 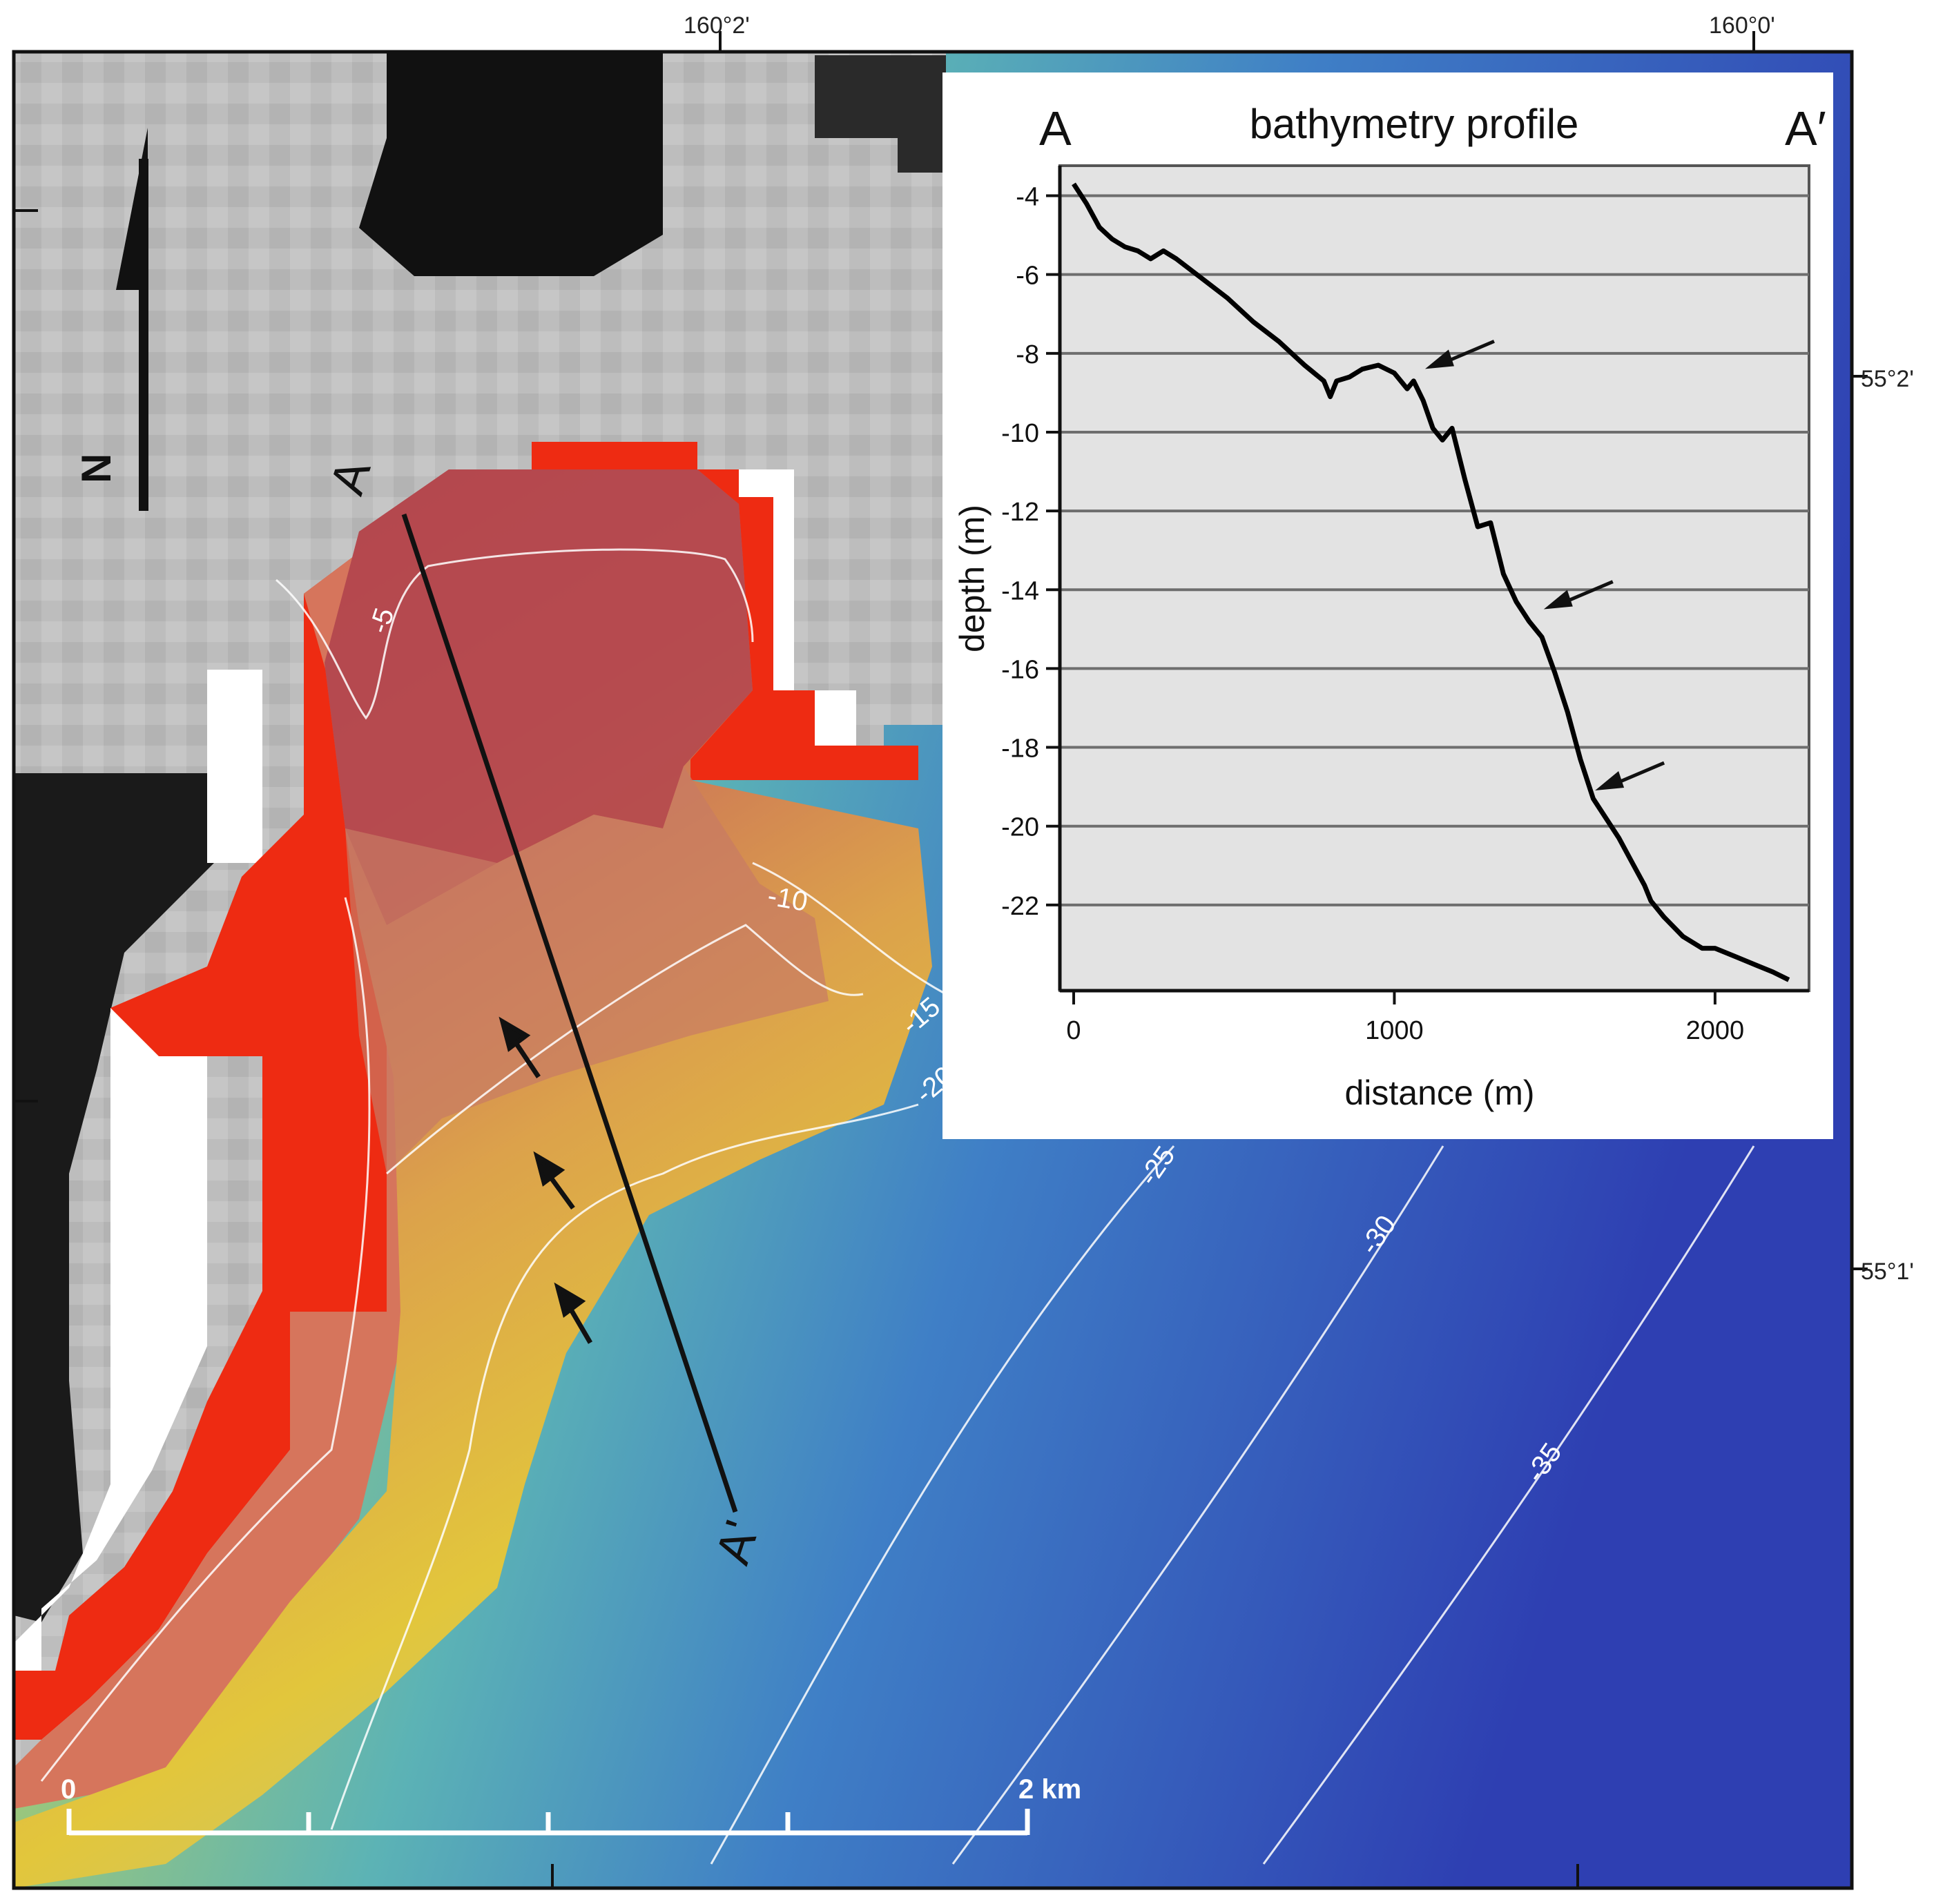 What do you see at coordinates (1544, 565) in the screenshot?
I see `profile-annotations` at bounding box center [1544, 565].